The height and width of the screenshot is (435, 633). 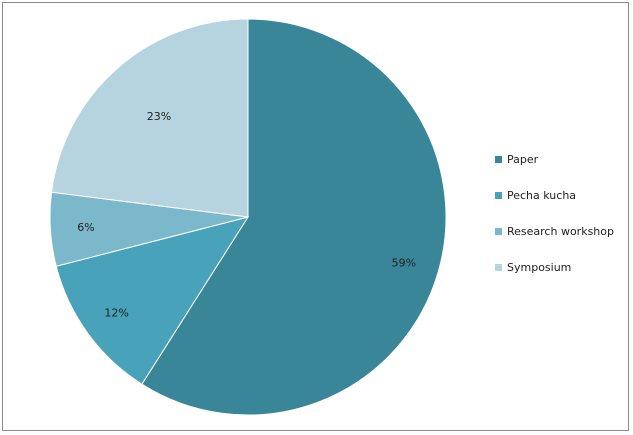 I want to click on legend-label-paper: Paper, so click(x=523, y=159).